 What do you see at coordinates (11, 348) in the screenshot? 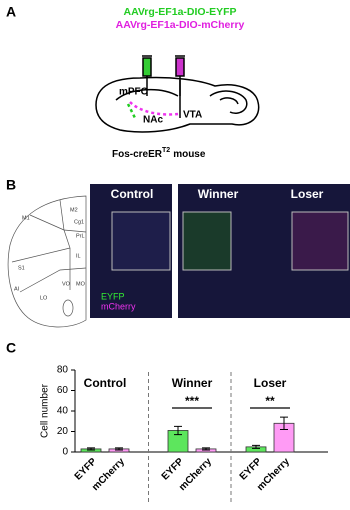
I see `panel-label: C` at bounding box center [11, 348].